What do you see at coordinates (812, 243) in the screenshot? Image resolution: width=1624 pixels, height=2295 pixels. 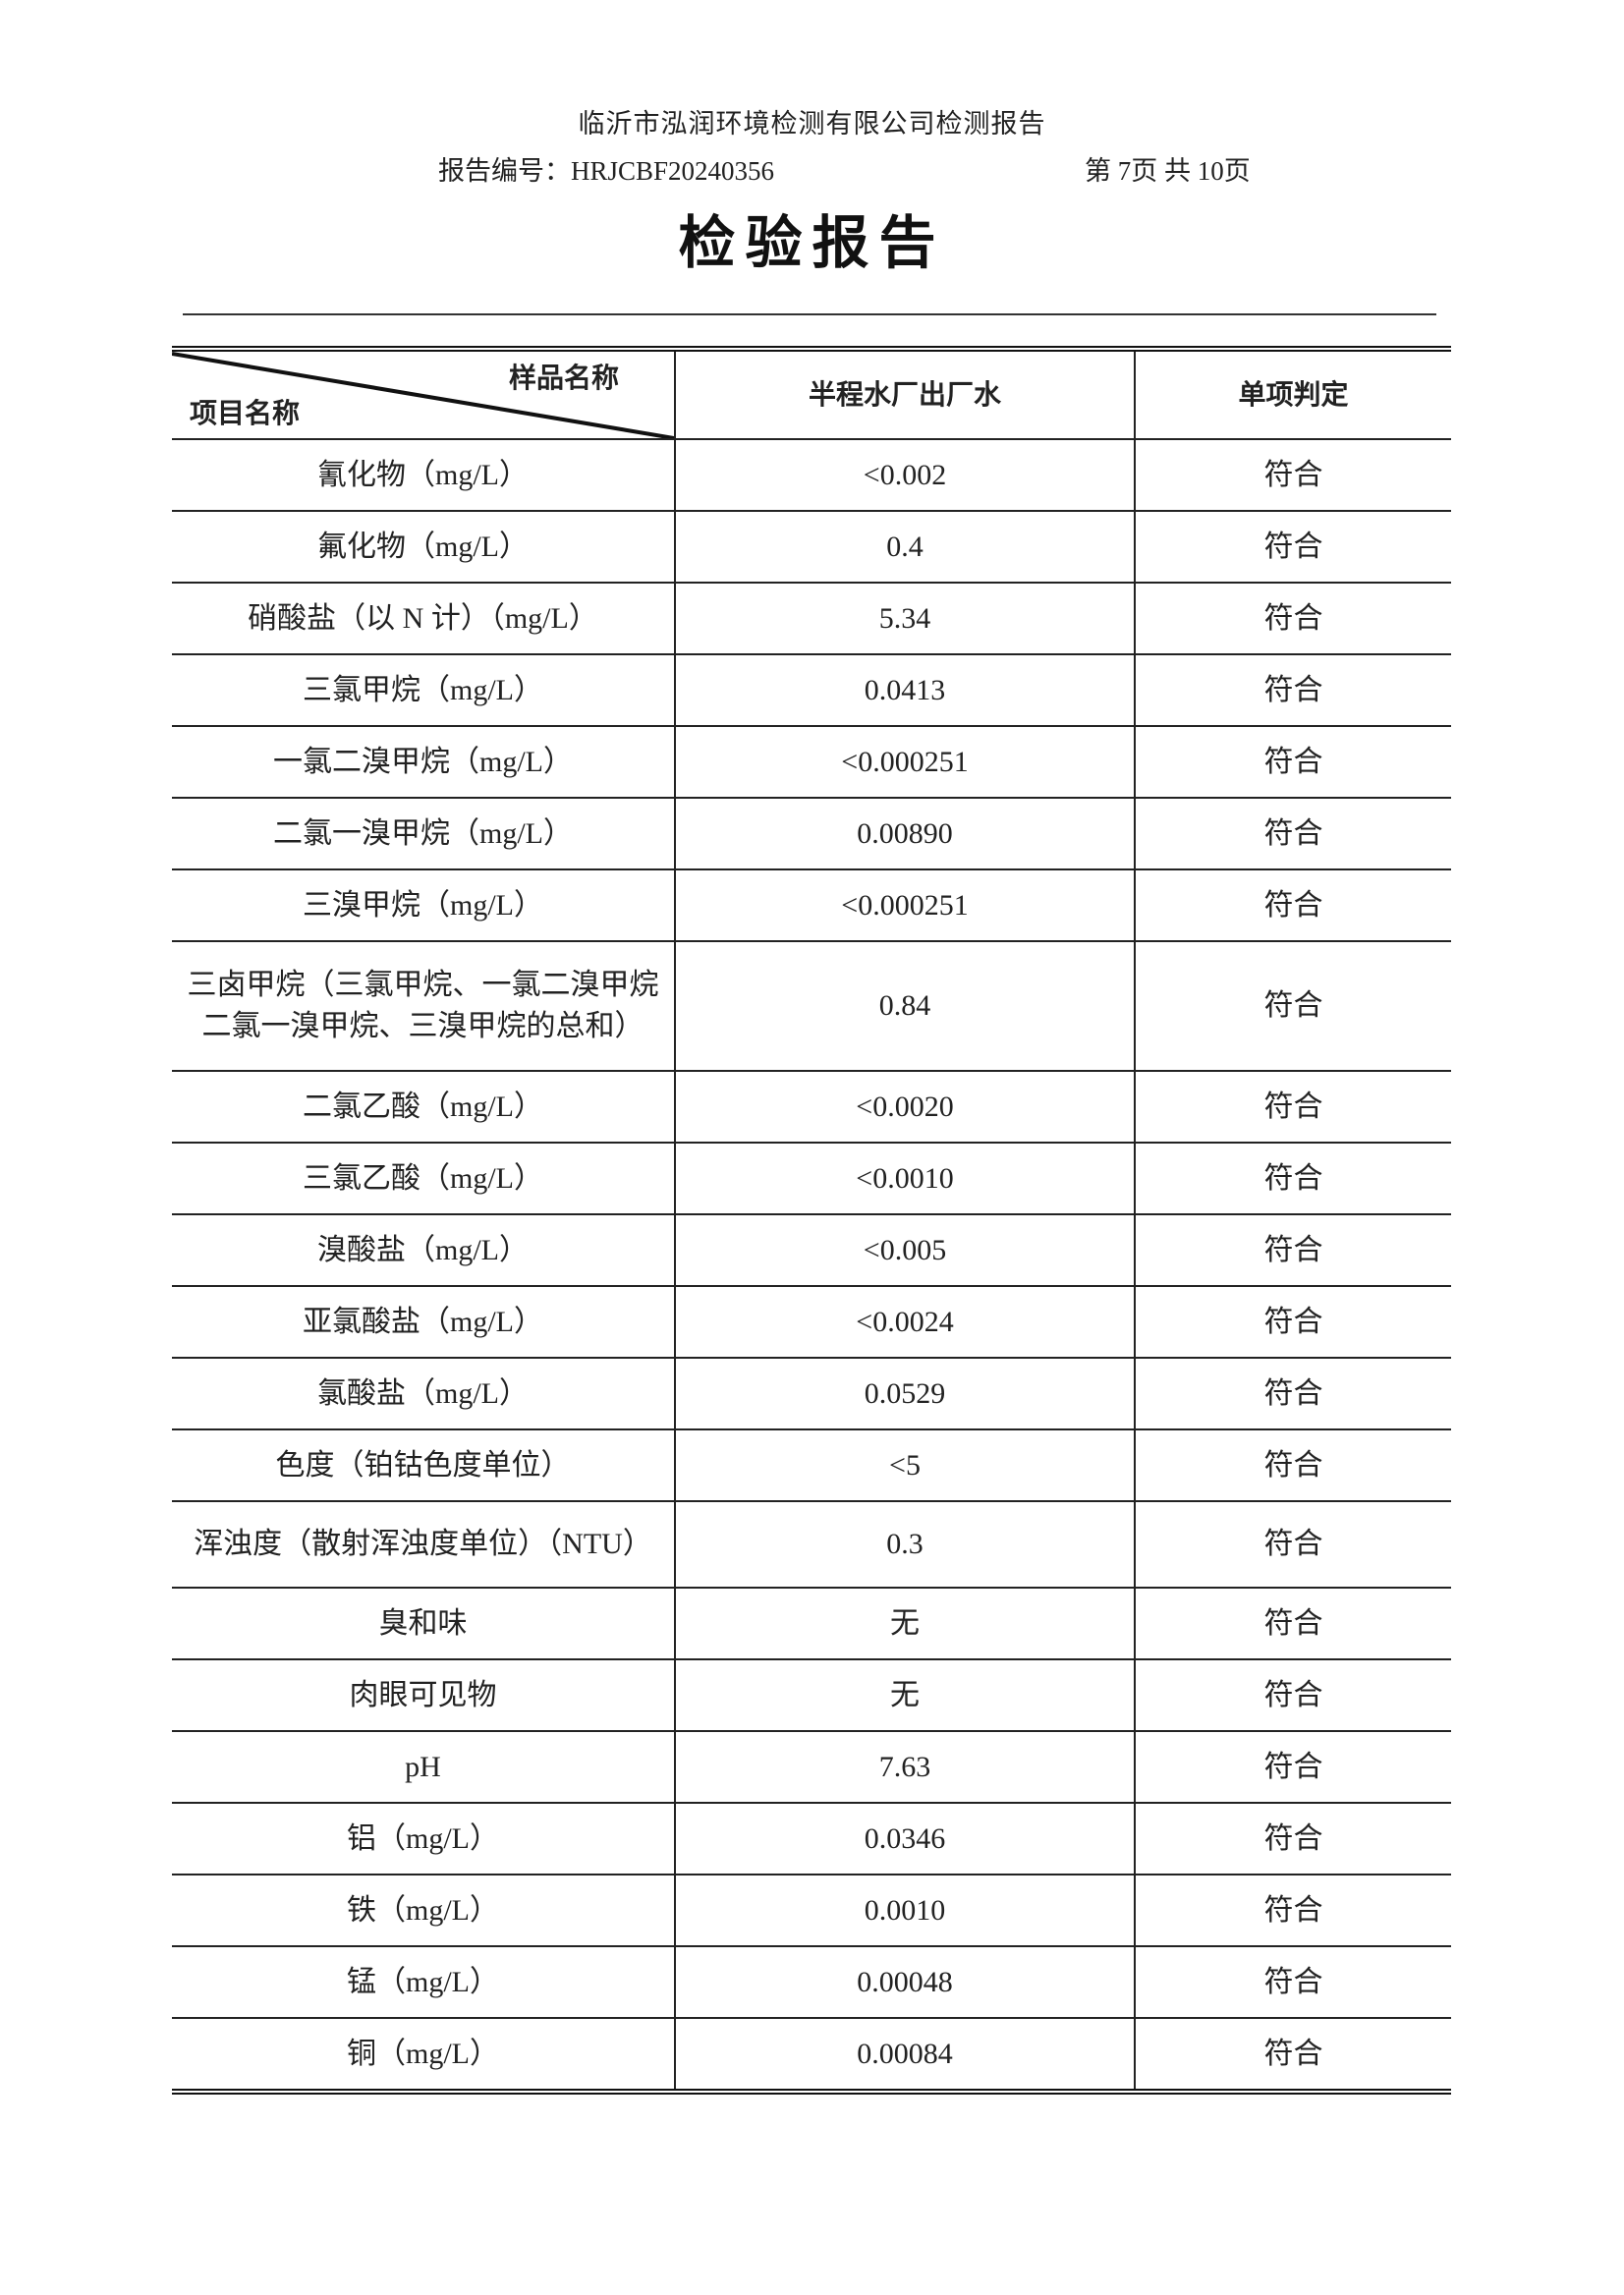 I see `page-title: 检验报告` at bounding box center [812, 243].